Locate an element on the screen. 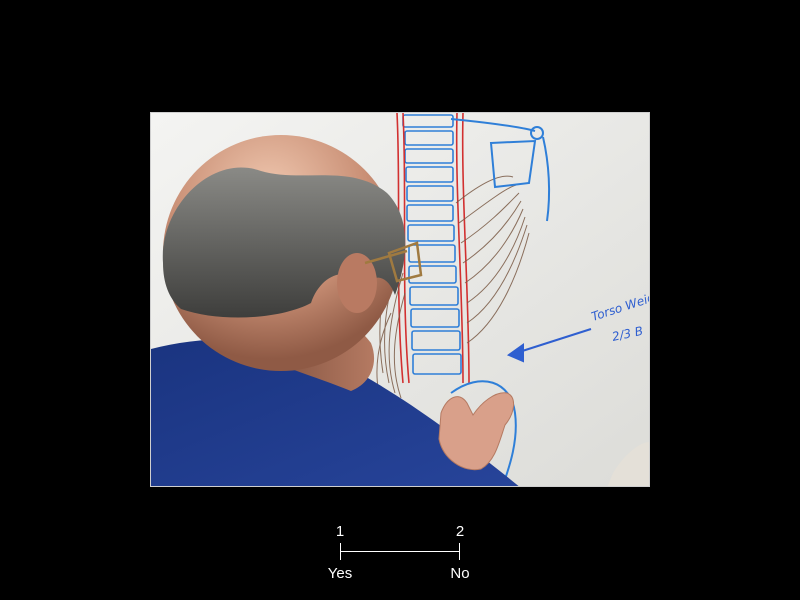 This screenshot has height=600, width=800. scale-axis-line is located at coordinates (400, 551).